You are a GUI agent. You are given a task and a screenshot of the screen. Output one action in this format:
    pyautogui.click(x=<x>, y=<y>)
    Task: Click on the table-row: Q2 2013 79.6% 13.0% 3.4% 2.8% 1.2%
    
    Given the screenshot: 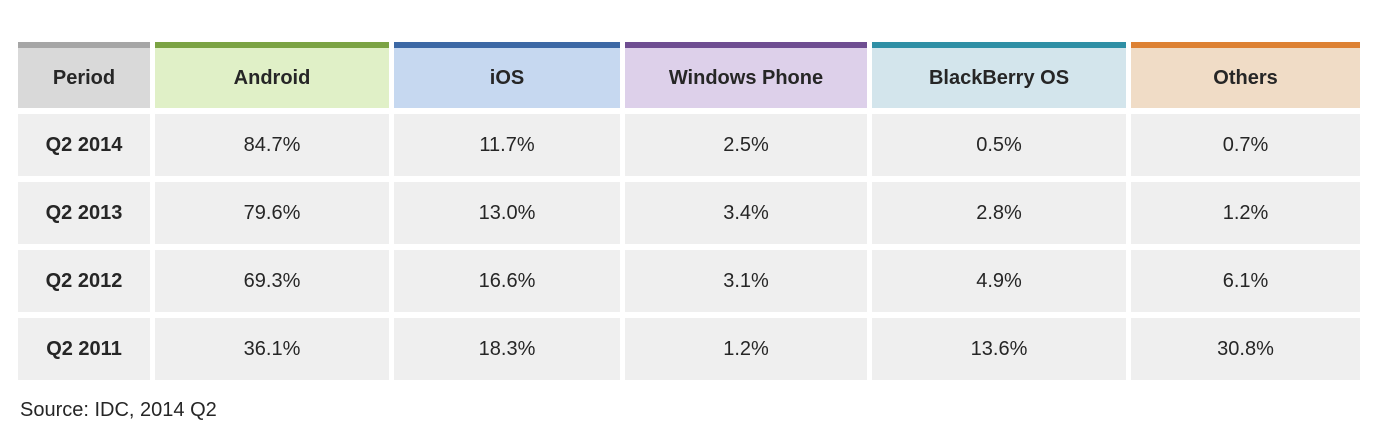 What is the action you would take?
    pyautogui.click(x=689, y=213)
    